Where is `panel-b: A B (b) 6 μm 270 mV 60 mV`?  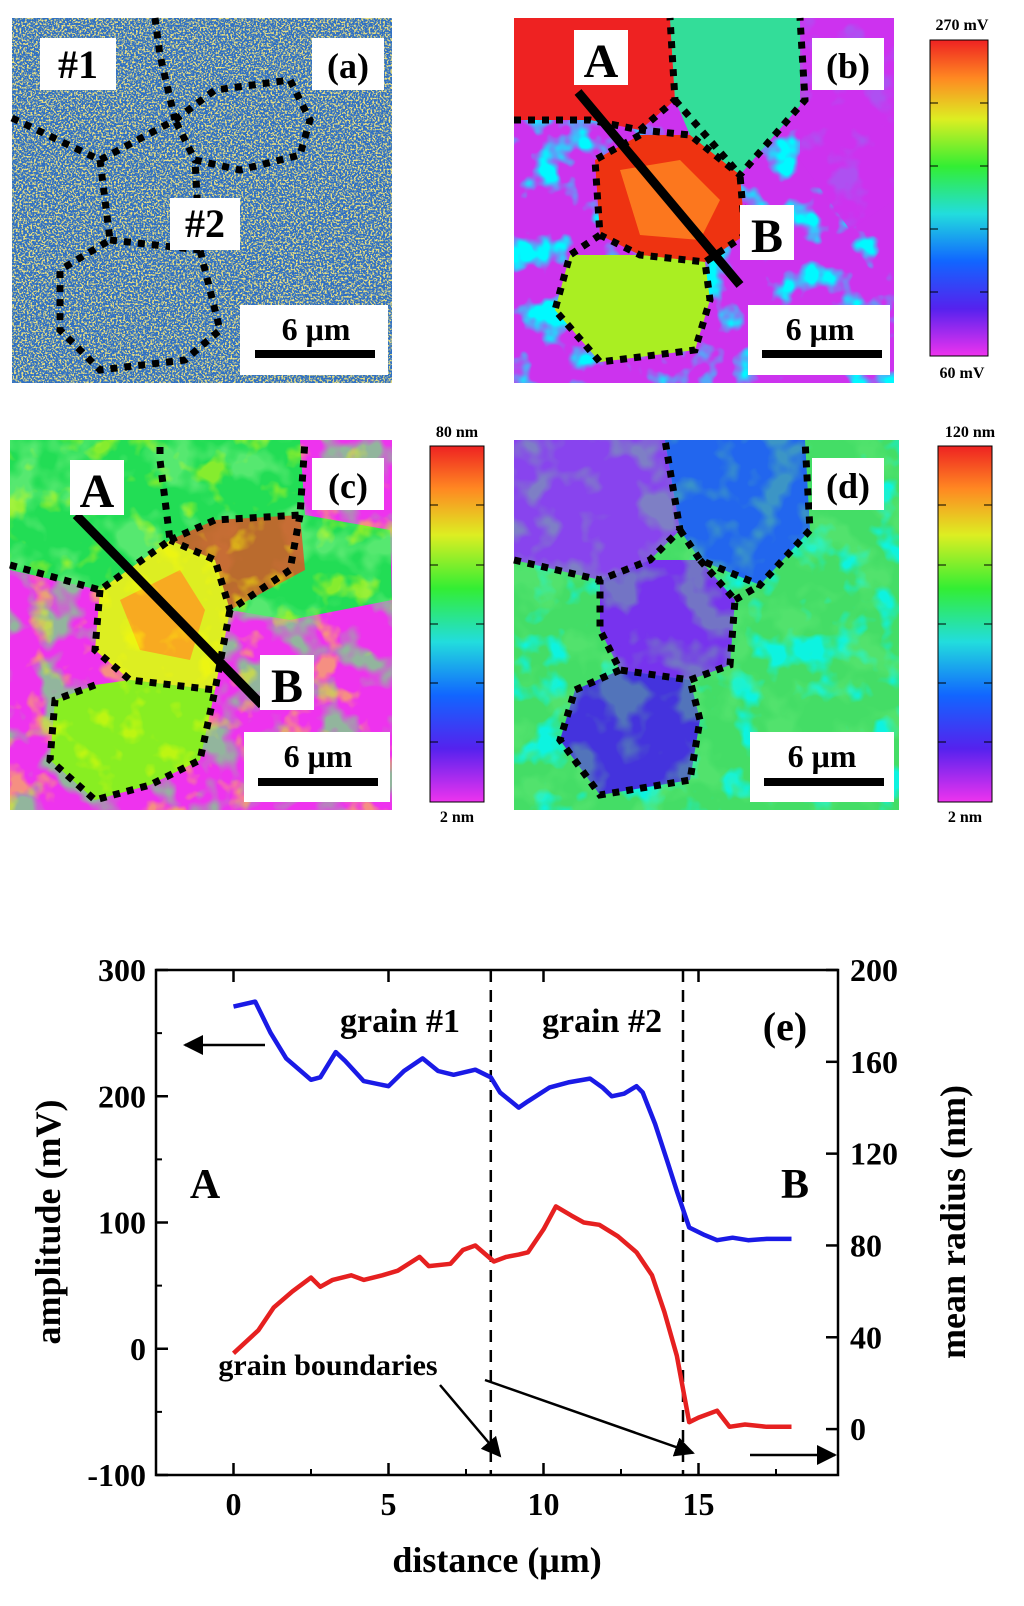
panel-b: A B (b) 6 μm 270 mV 60 mV is located at coordinates (751, 200).